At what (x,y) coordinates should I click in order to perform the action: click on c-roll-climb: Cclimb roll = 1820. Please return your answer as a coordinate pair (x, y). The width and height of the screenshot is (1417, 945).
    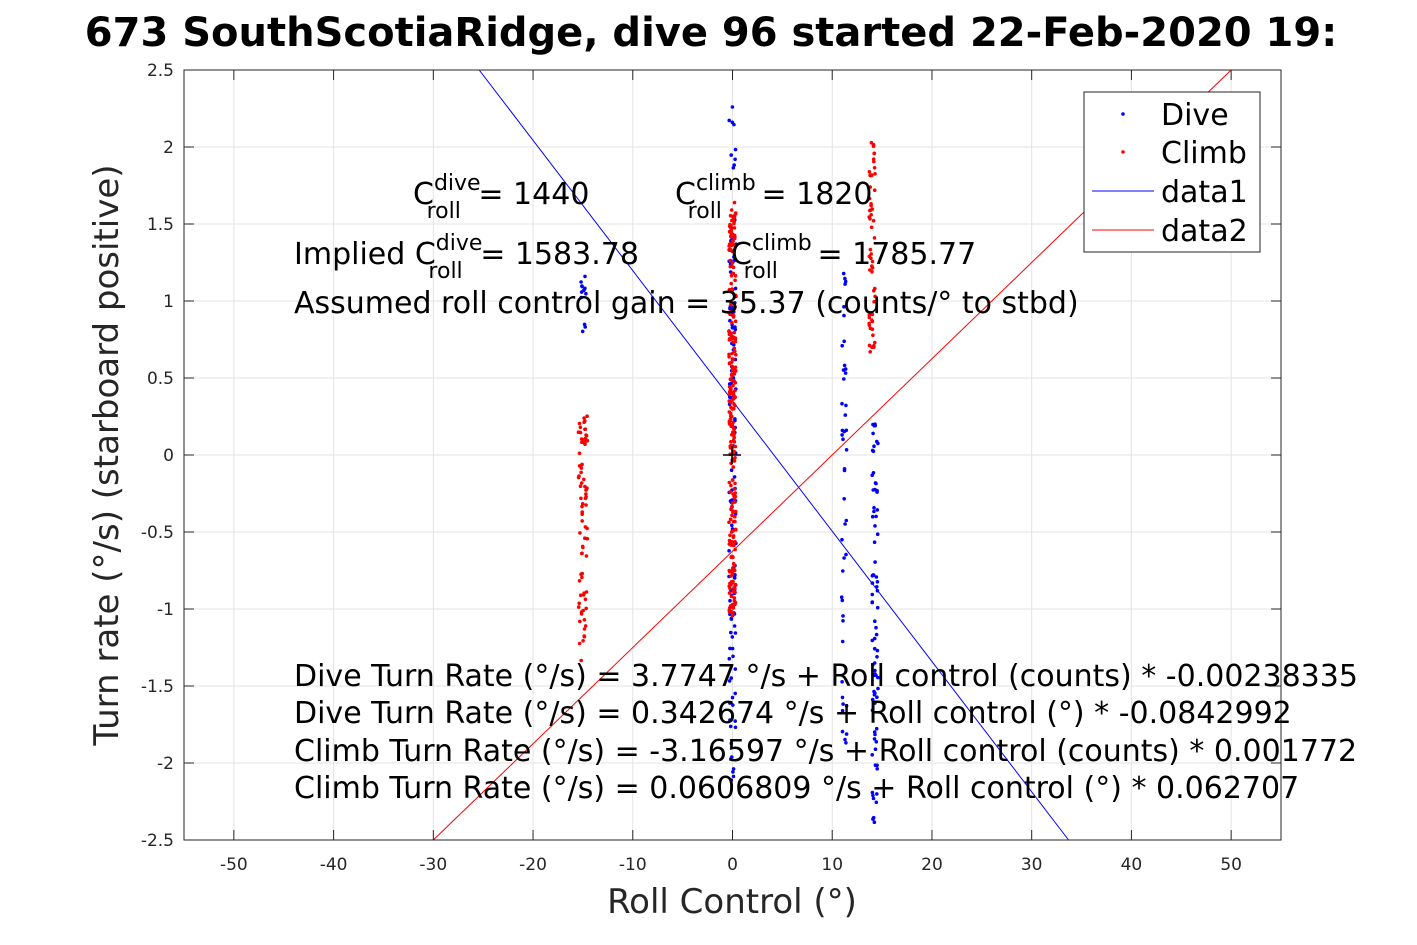
    Looking at the image, I should click on (773, 197).